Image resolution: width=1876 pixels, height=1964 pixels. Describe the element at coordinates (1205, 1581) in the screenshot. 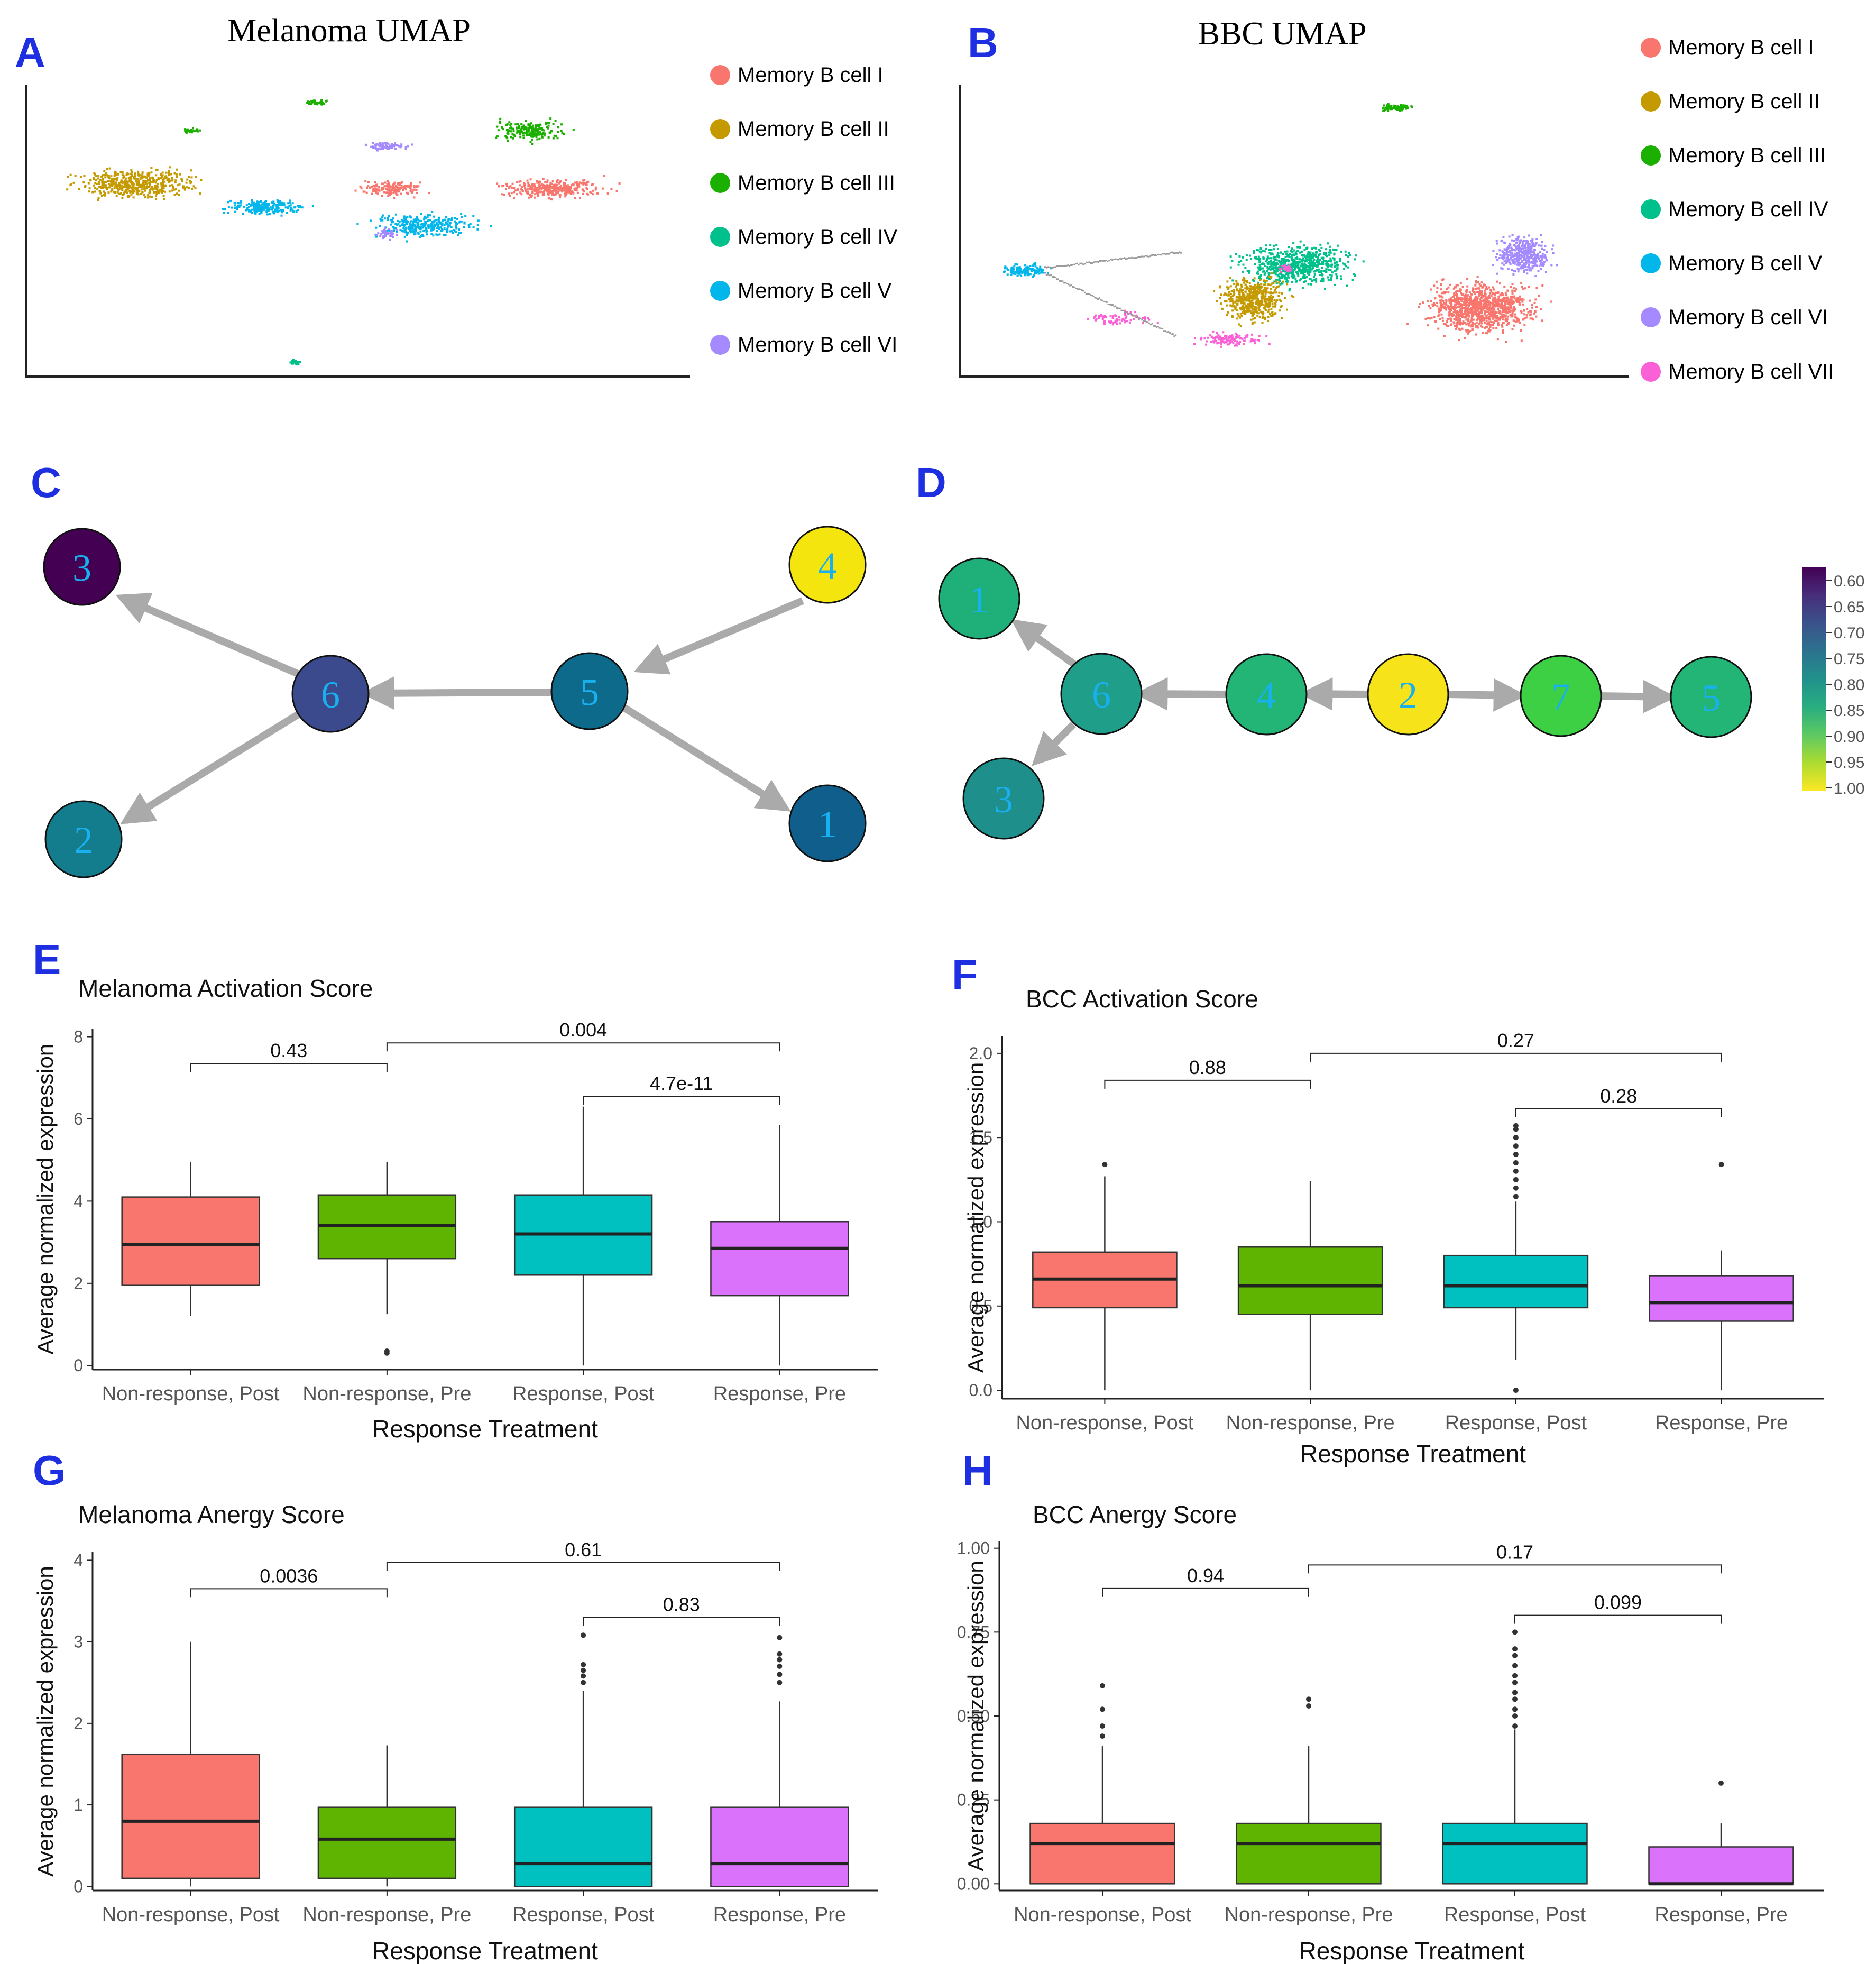

I see `comparison-bracket: 0.94` at that location.